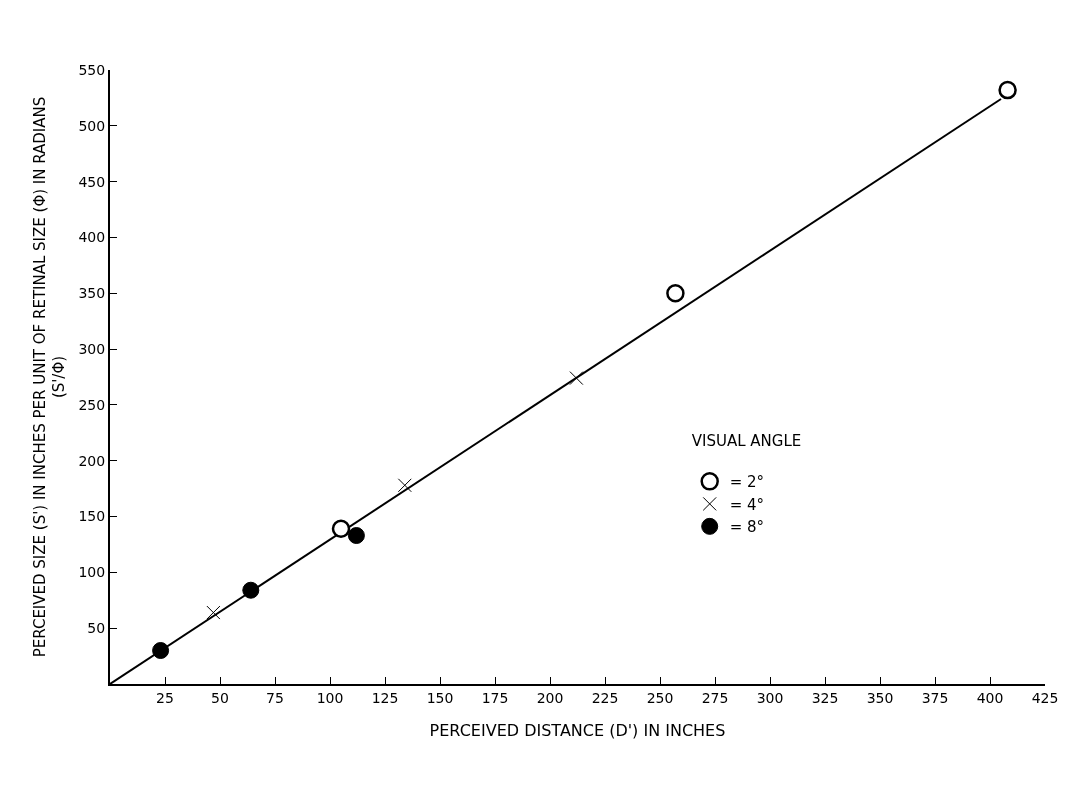 This screenshot has height=794, width=1075. I want to click on legend-label: = 2°, so click(747, 482).